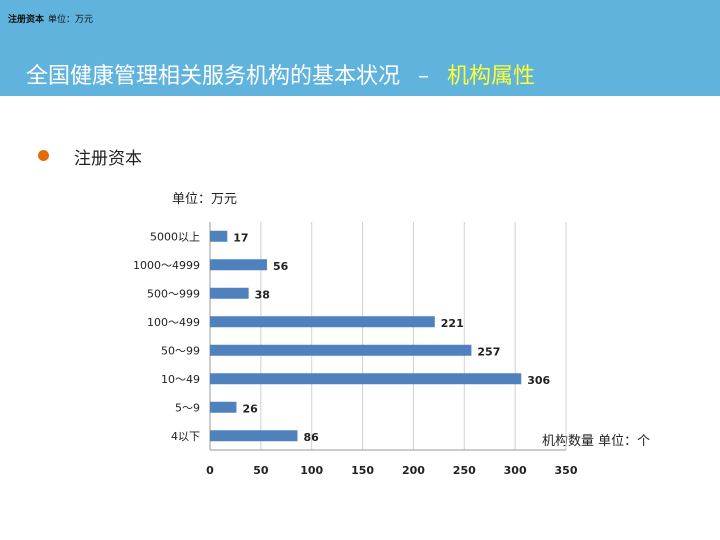 The height and width of the screenshot is (540, 720). I want to click on x-tick-label: 150, so click(362, 470).